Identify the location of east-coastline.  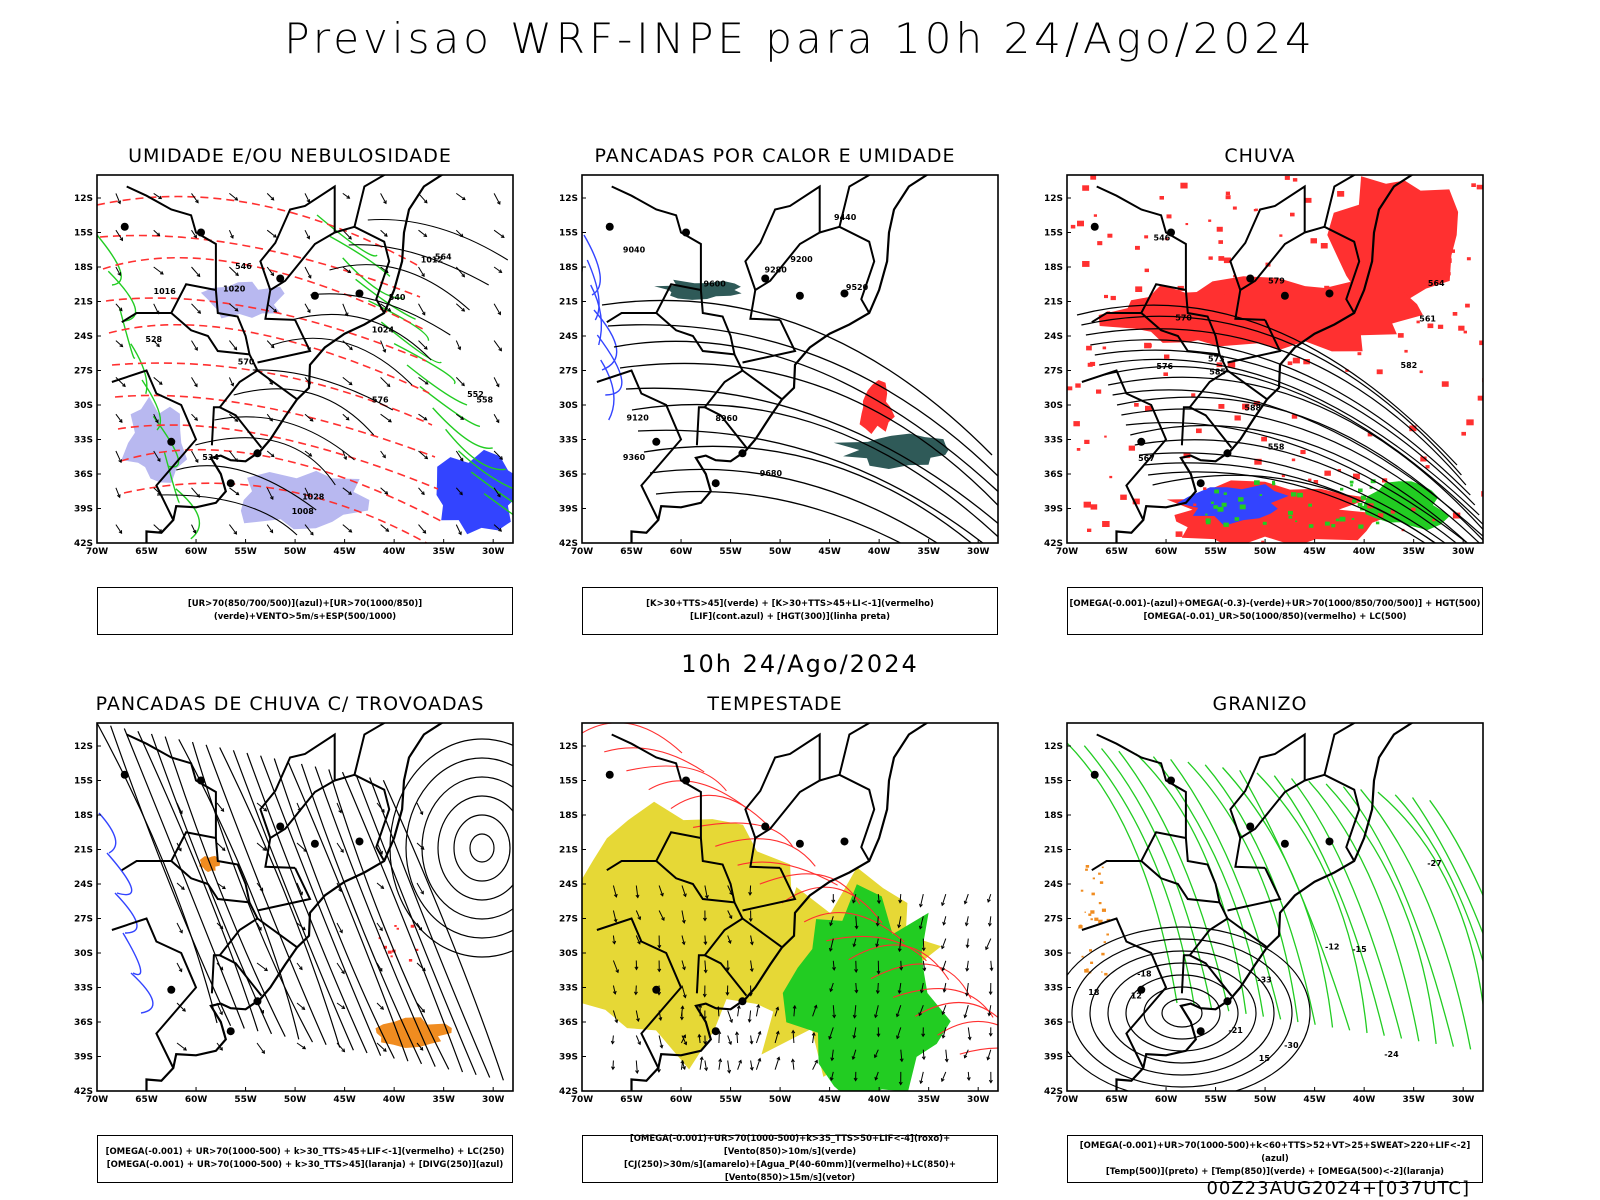
(779, 907).